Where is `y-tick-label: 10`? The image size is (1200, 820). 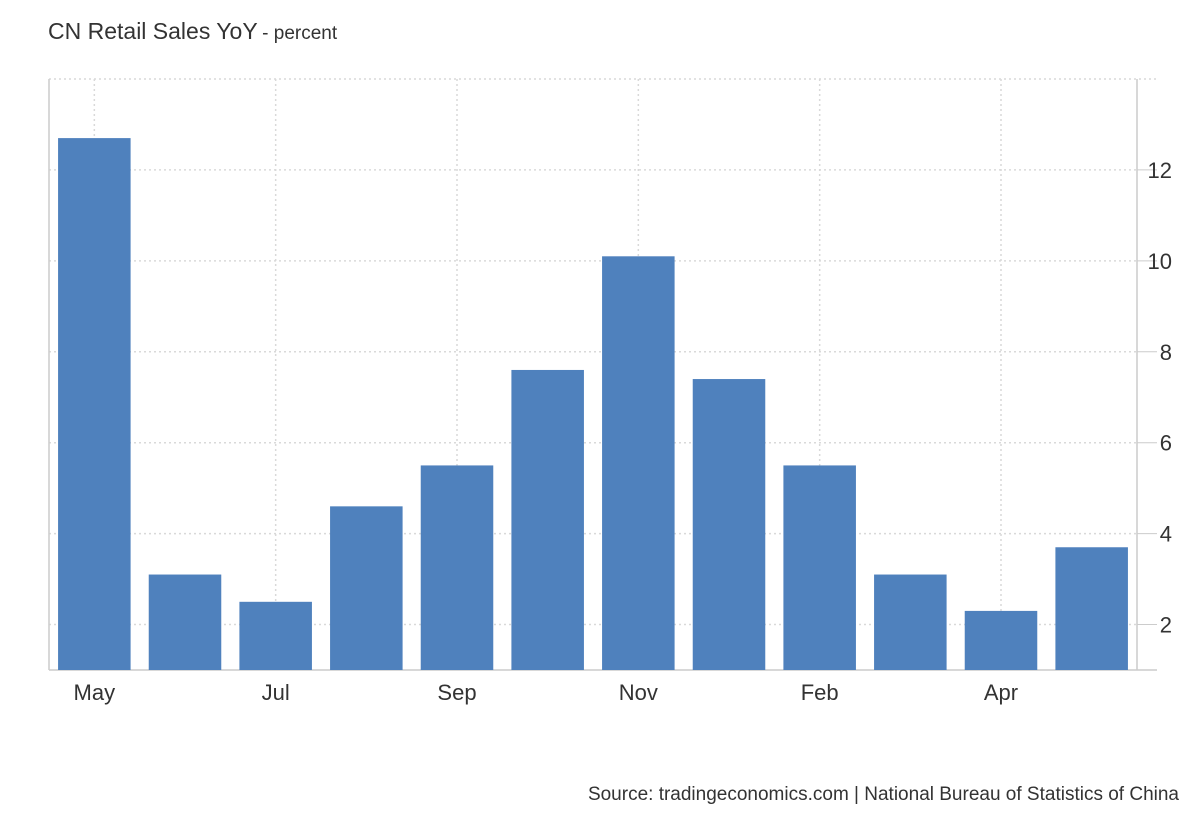 y-tick-label: 10 is located at coordinates (1160, 261).